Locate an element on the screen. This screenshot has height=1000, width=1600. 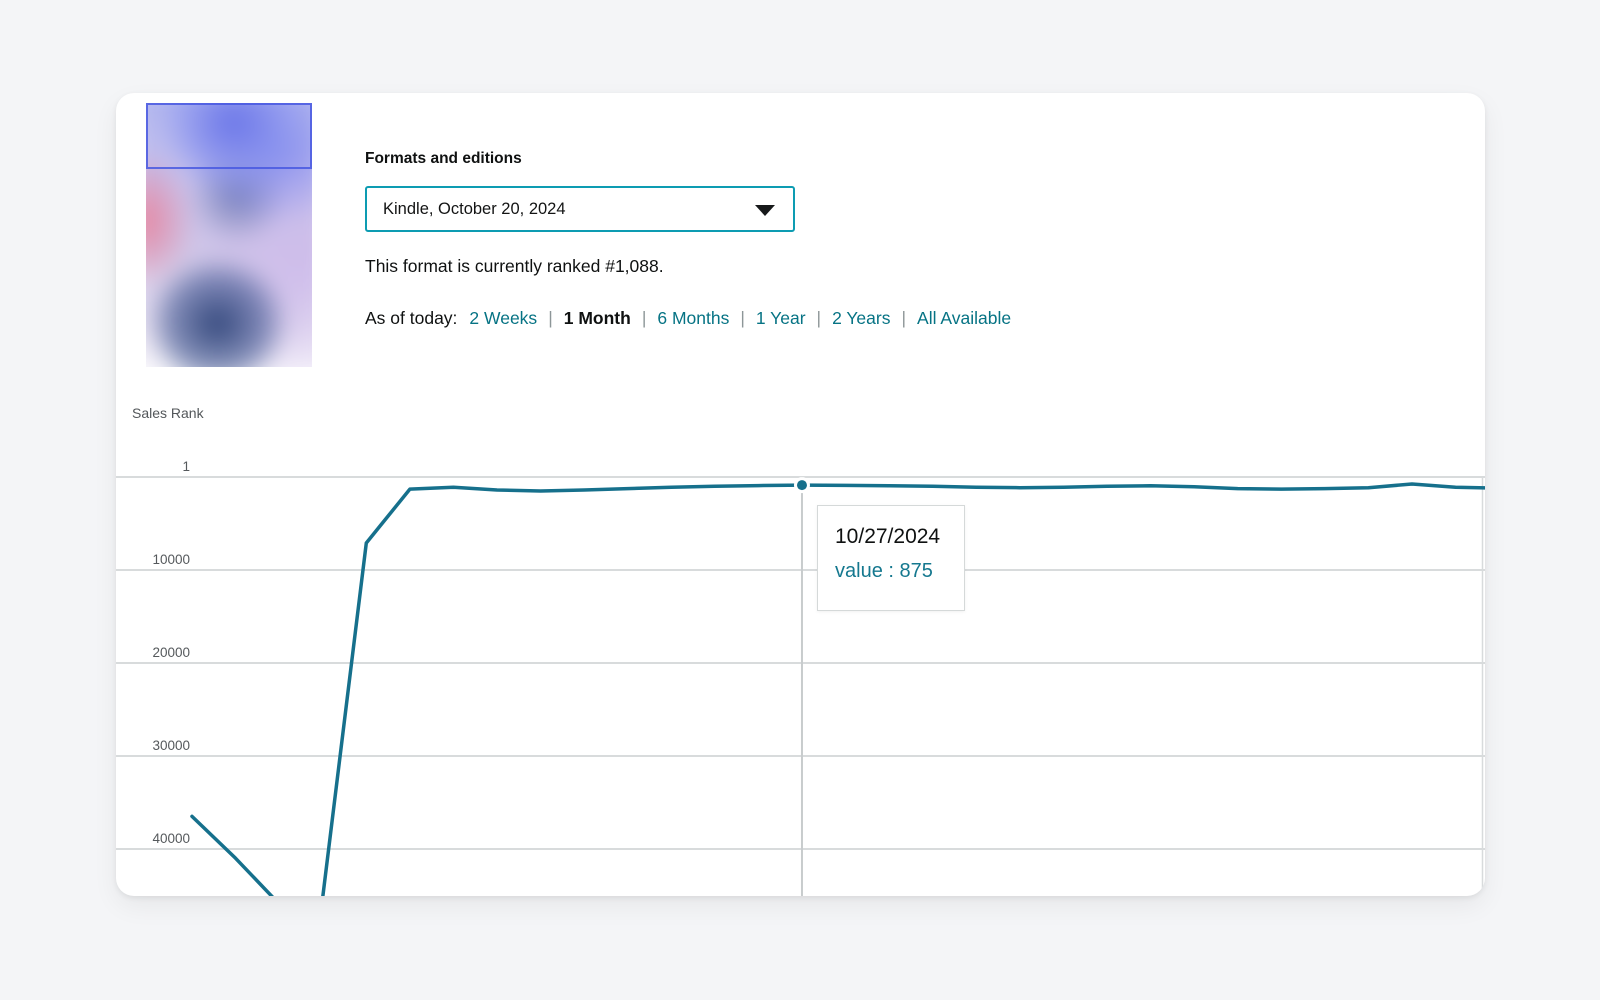
book-cover-blur is located at coordinates (229, 235).